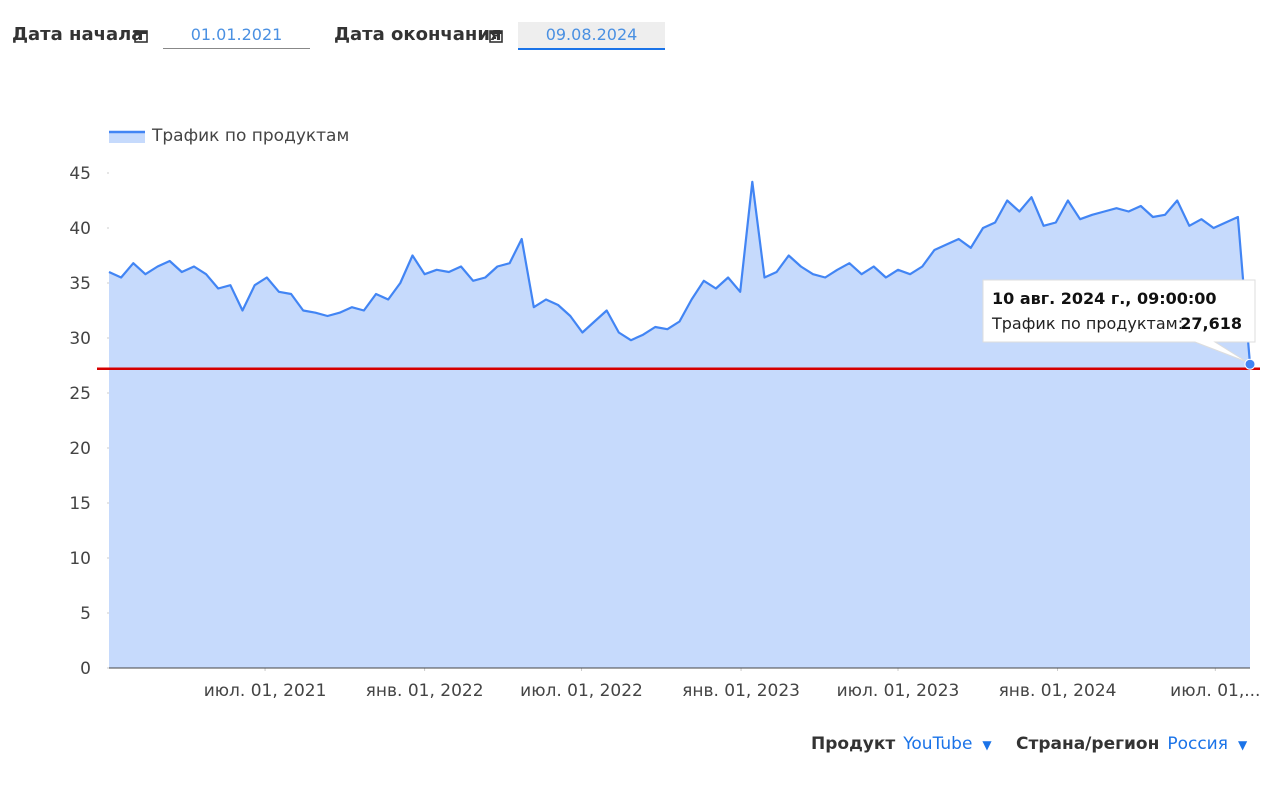 Image resolution: width=1280 pixels, height=788 pixels. Describe the element at coordinates (80, 394) in the screenshot. I see `y-tick-label: 25` at that location.